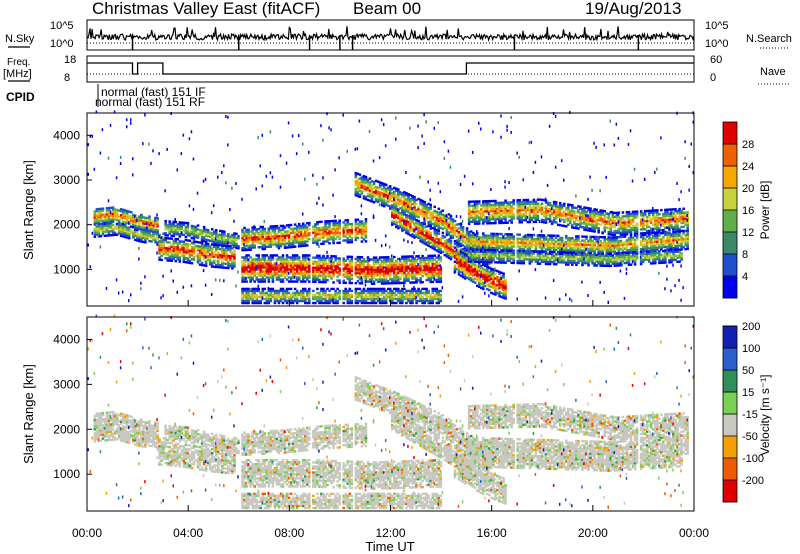  I want to click on nave-tick-low: 0, so click(713, 78).